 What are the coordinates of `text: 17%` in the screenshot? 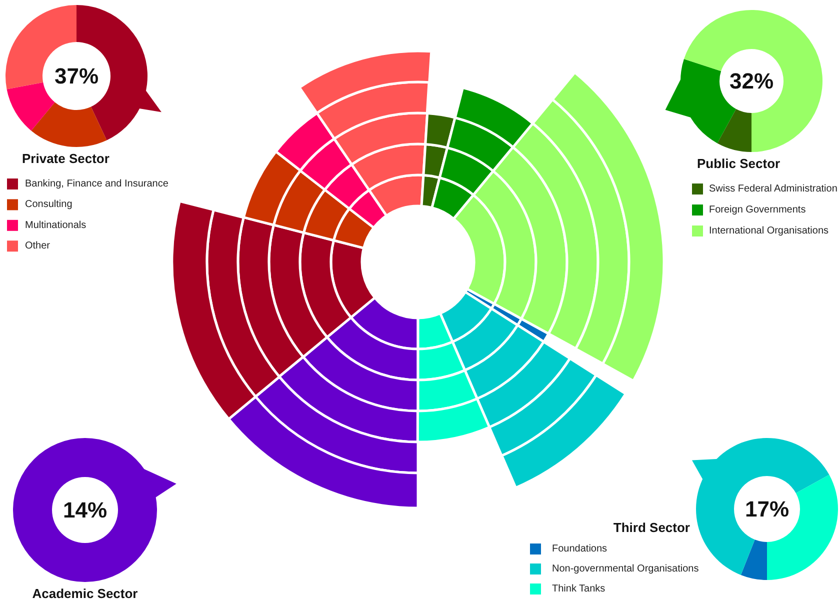 It's located at (767, 509).